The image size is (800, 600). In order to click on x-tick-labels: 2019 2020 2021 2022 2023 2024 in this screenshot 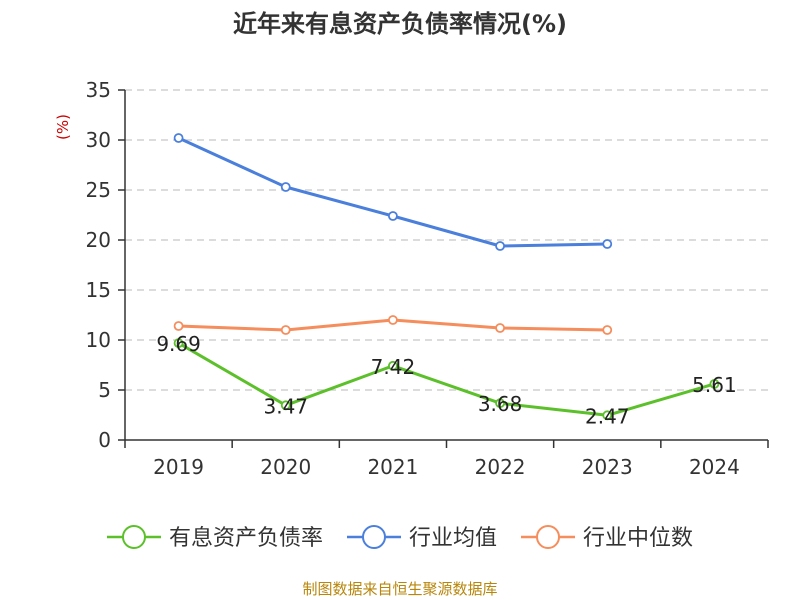, I will do `click(446, 467)`.